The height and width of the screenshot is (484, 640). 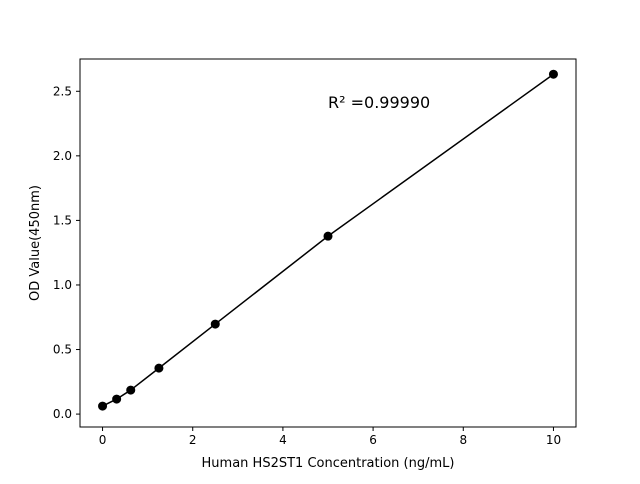 I want to click on r-squared-annotation: R² =0.99990, so click(x=379, y=102).